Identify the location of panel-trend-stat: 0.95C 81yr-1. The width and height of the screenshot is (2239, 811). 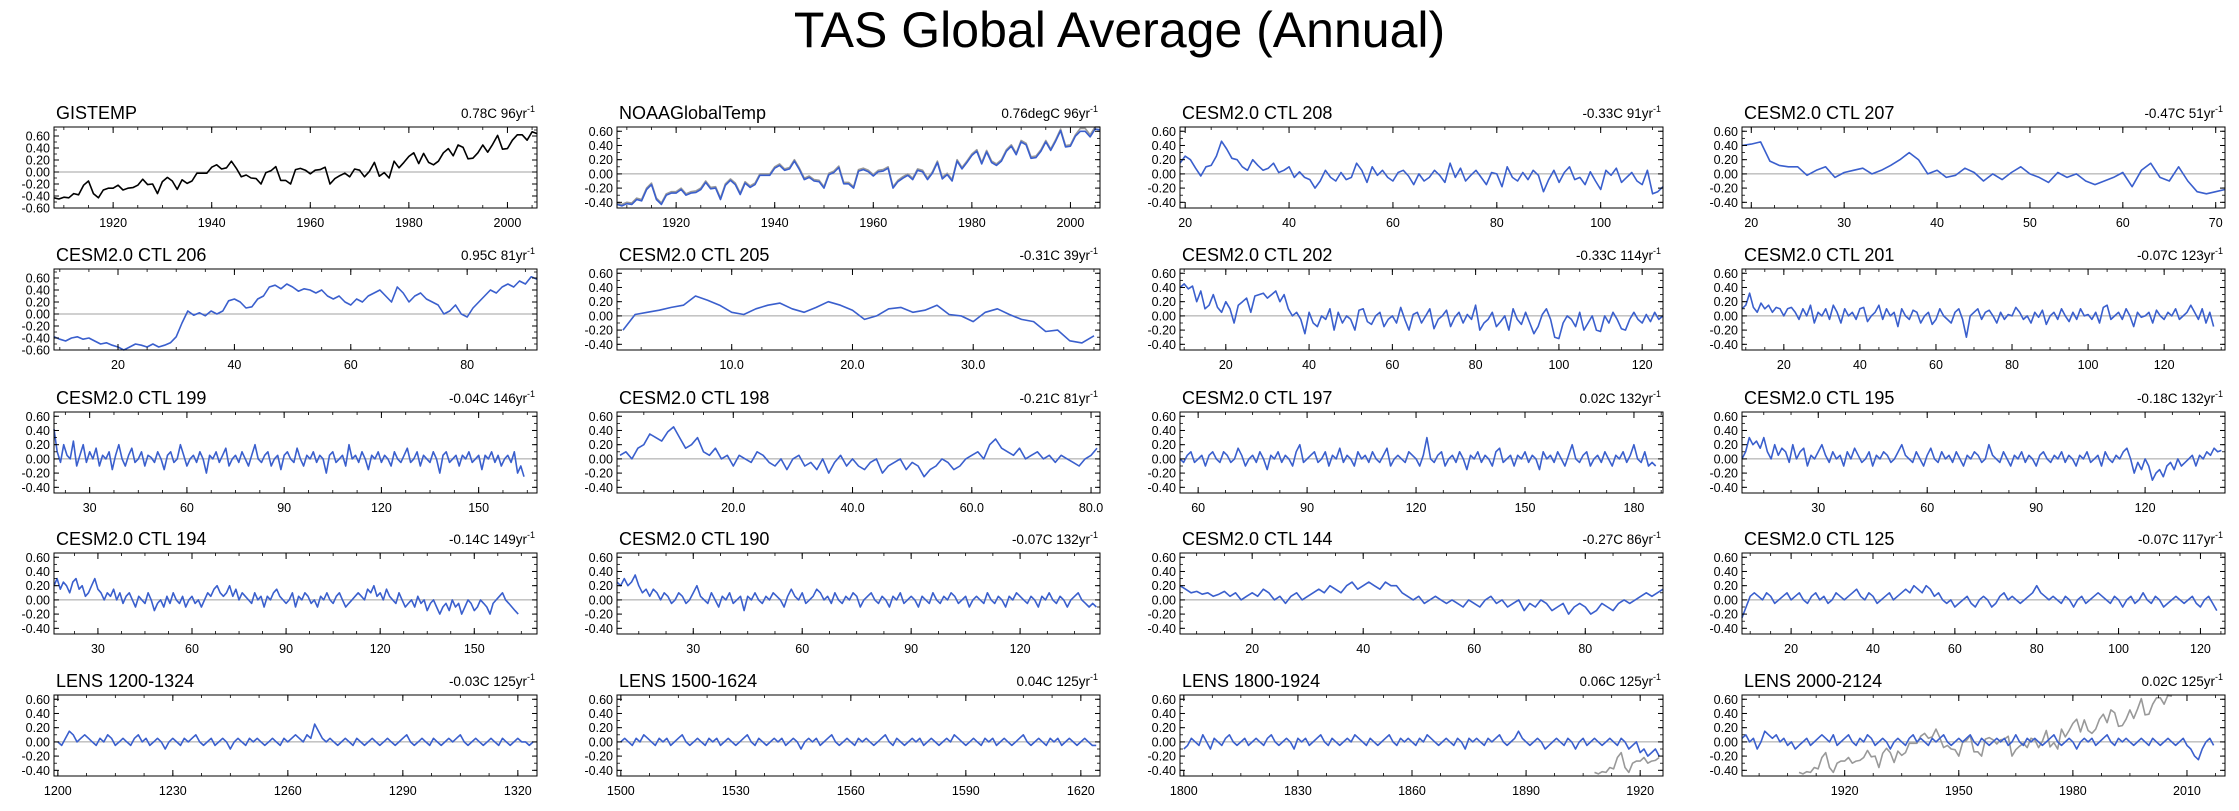
(498, 254).